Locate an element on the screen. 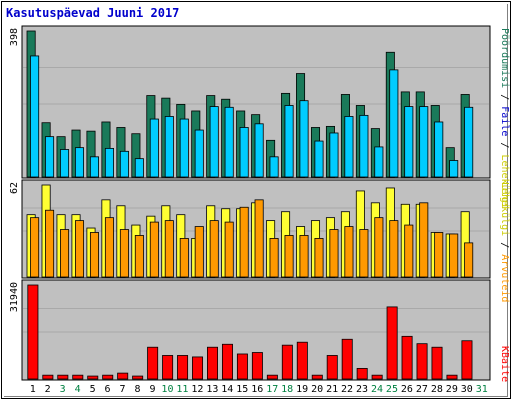  panel-middle-ymax-label: 62 is located at coordinates (14, 188).